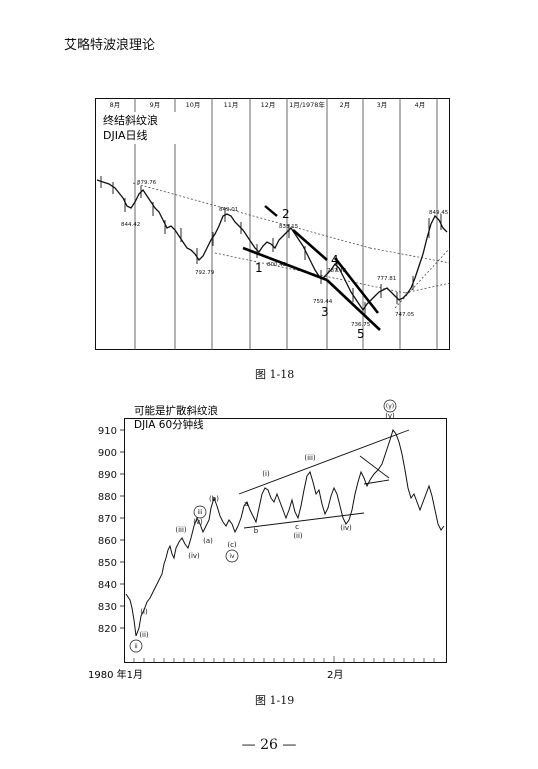 The height and width of the screenshot is (769, 538). I want to click on figure-title-line-2: DJIA日线, so click(125, 135).